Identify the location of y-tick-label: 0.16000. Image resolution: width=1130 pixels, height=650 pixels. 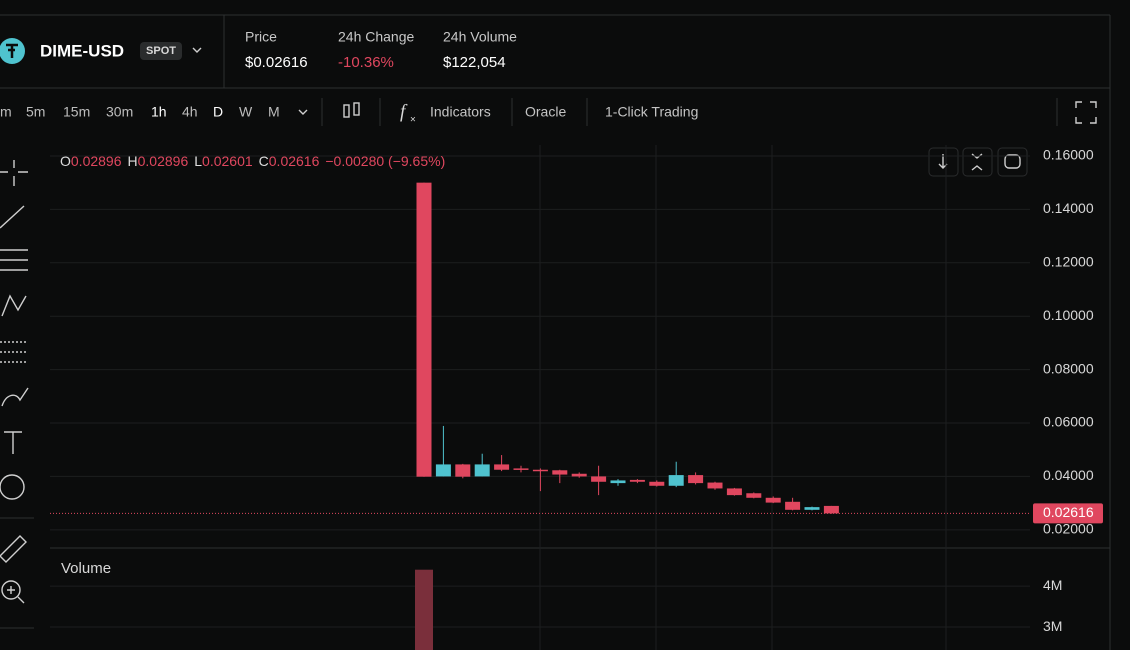
(1068, 155).